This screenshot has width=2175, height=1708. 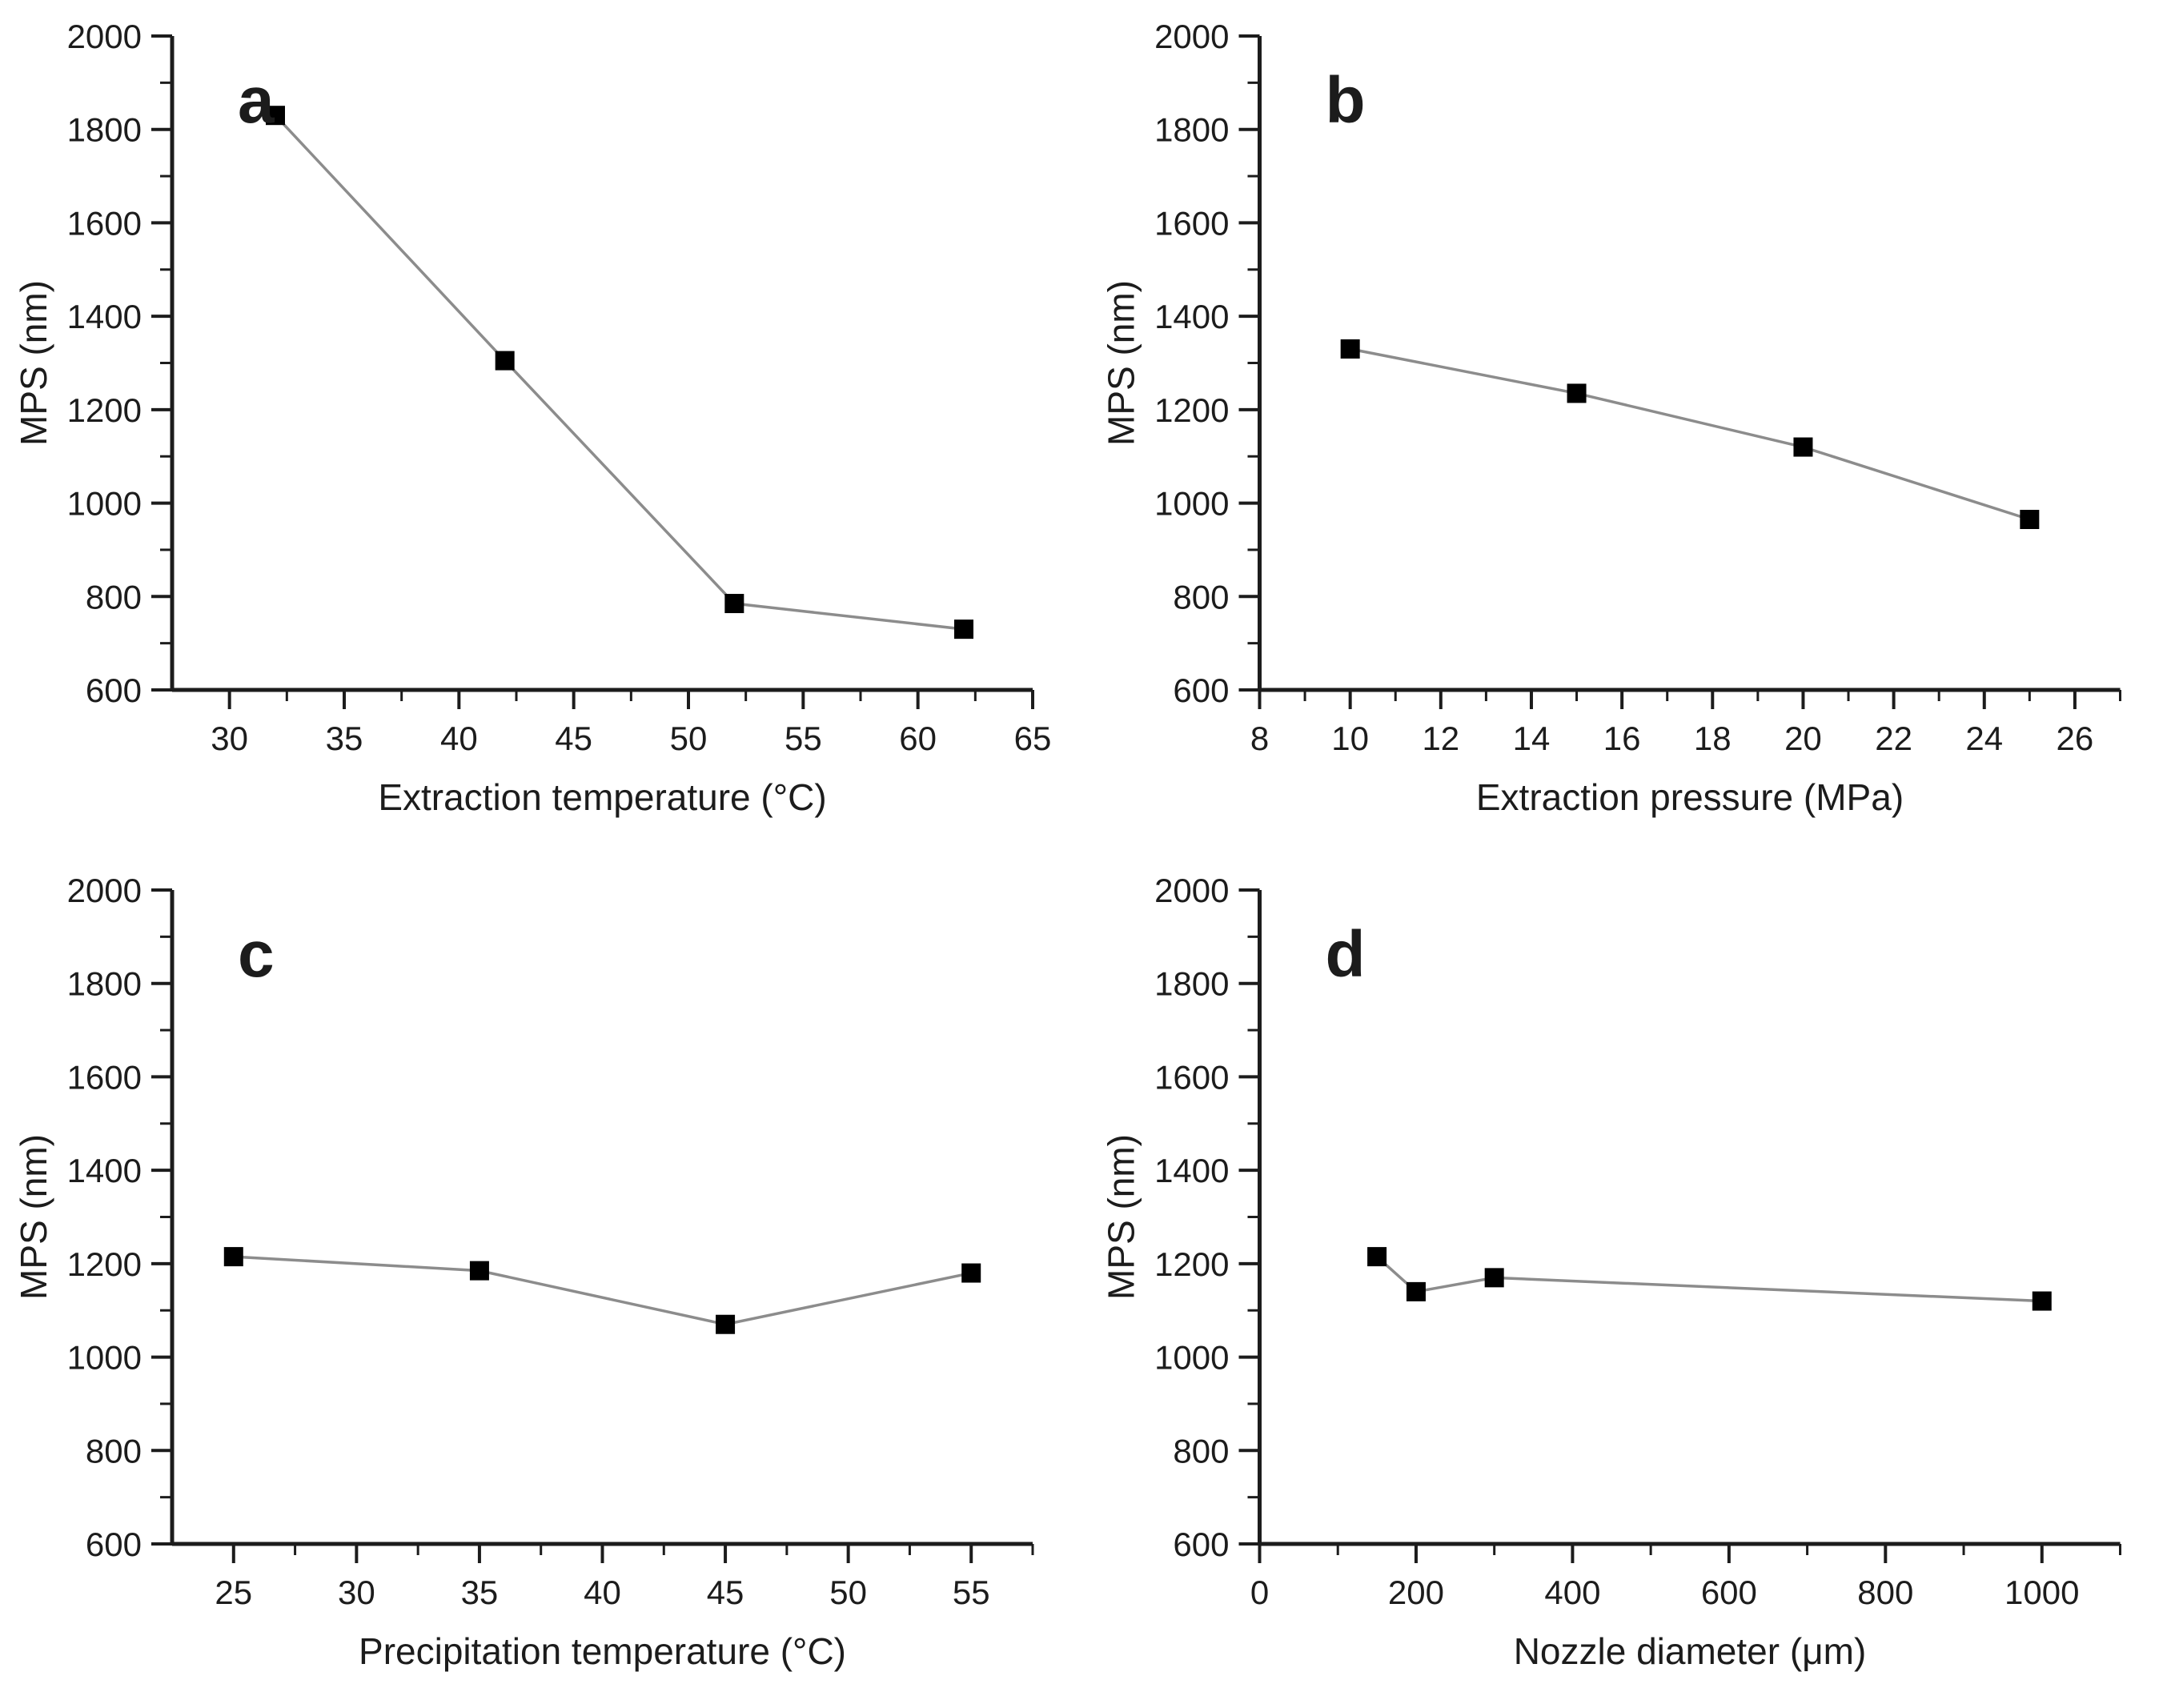 What do you see at coordinates (602, 797) in the screenshot?
I see `x-axis-title: Extraction temperature (°C)` at bounding box center [602, 797].